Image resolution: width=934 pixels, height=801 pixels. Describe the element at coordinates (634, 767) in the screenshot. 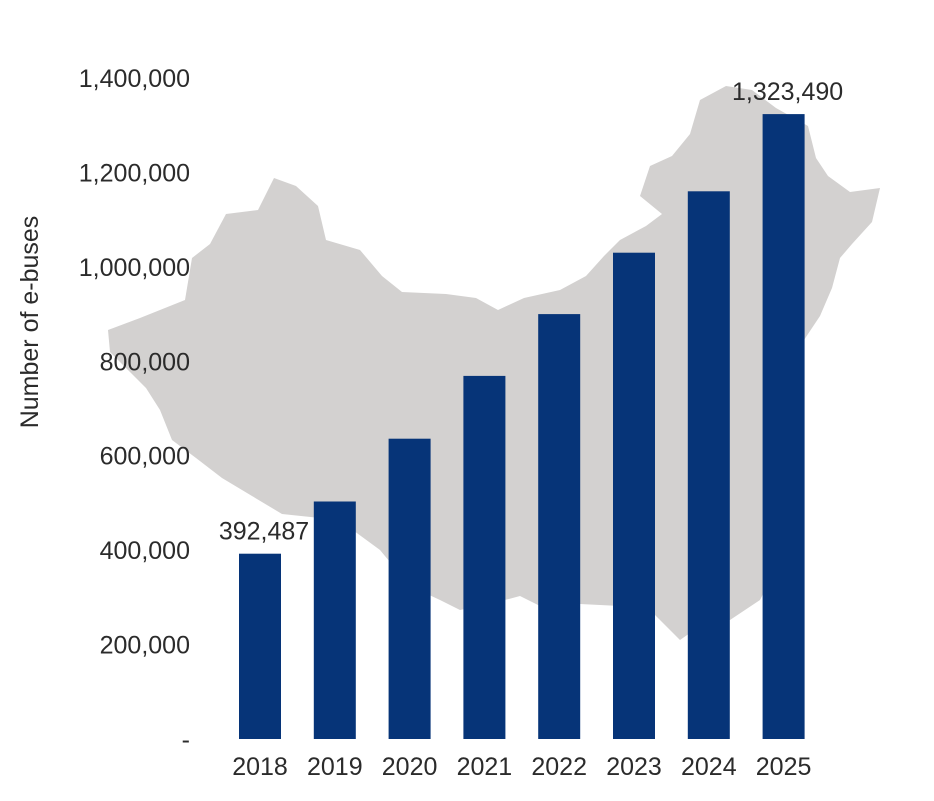

I see `x-tick-label: 2023` at that location.